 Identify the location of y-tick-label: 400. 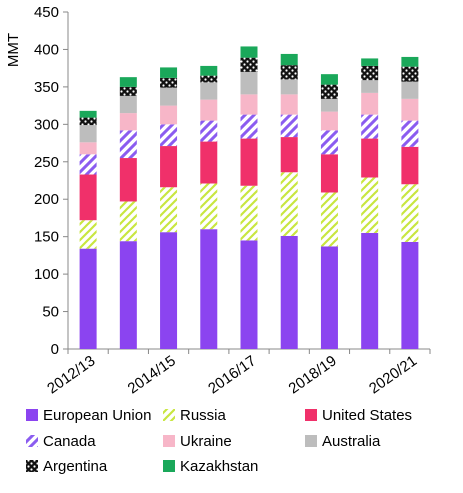
(46, 49).